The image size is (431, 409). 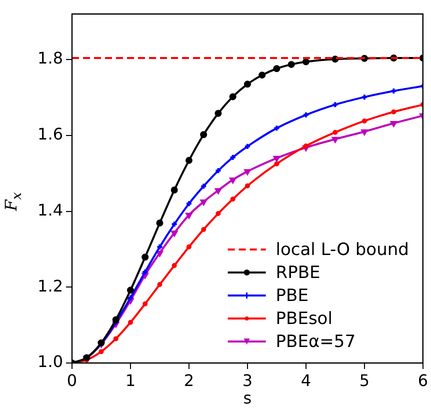 What do you see at coordinates (130, 380) in the screenshot?
I see `x-tick-label: 1` at bounding box center [130, 380].